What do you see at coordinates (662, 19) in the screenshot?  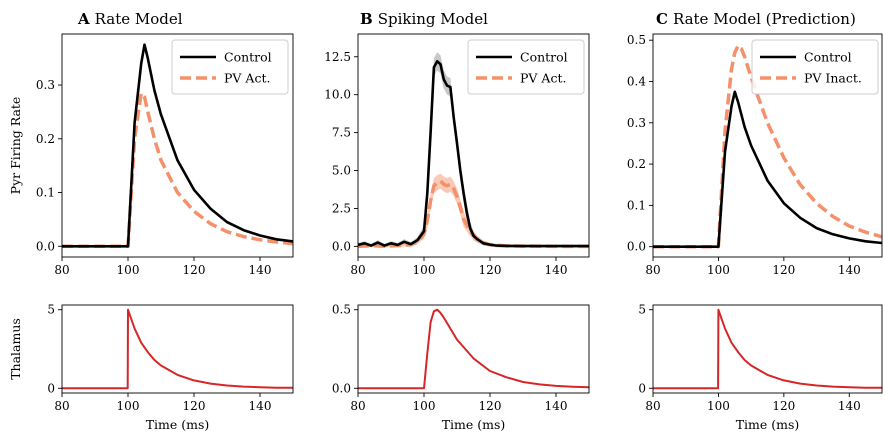 I see `panel-letter: C` at bounding box center [662, 19].